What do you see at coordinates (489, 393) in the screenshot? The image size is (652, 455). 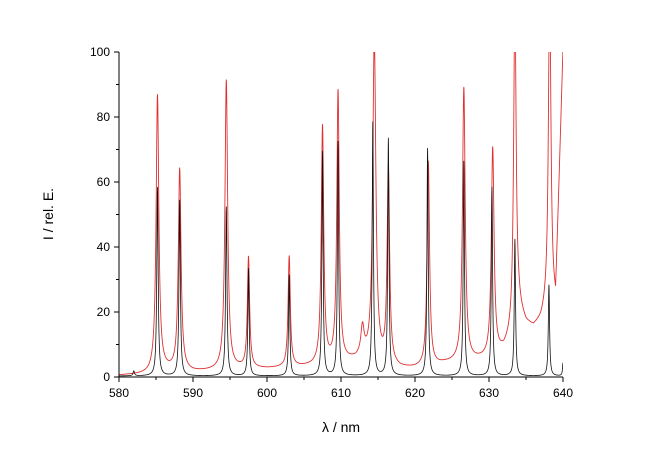 I see `x-tick-label: 630` at bounding box center [489, 393].